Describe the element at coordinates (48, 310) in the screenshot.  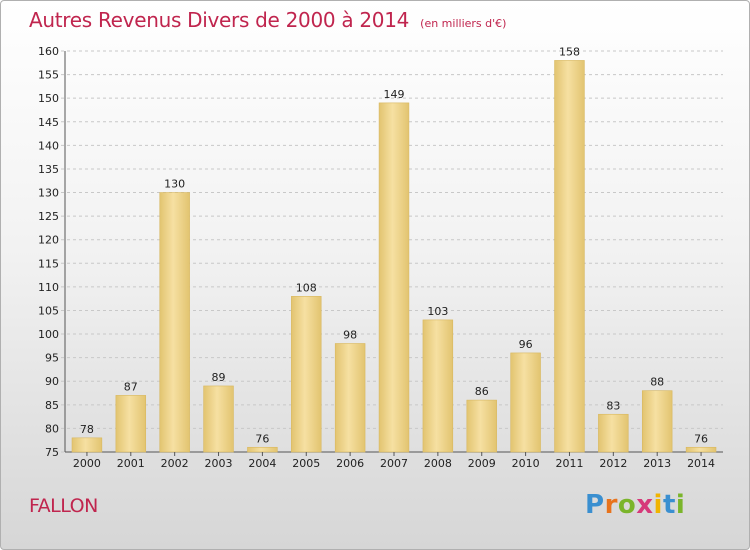
I see `y-tick-label: 105` at that location.